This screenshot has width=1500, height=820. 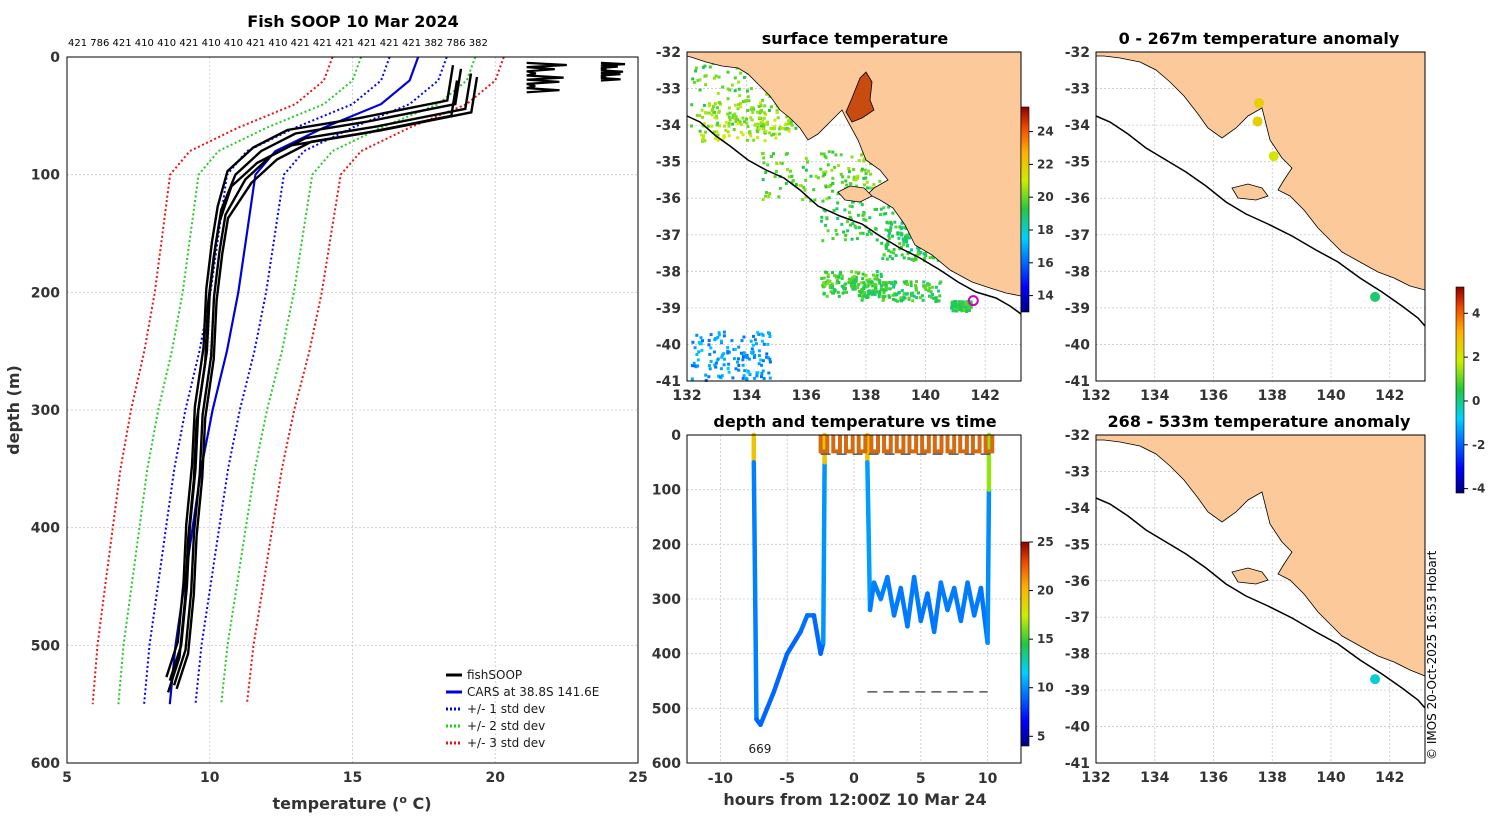 I want to click on anomaly2-ytick-label: -33, so click(x=1077, y=472).